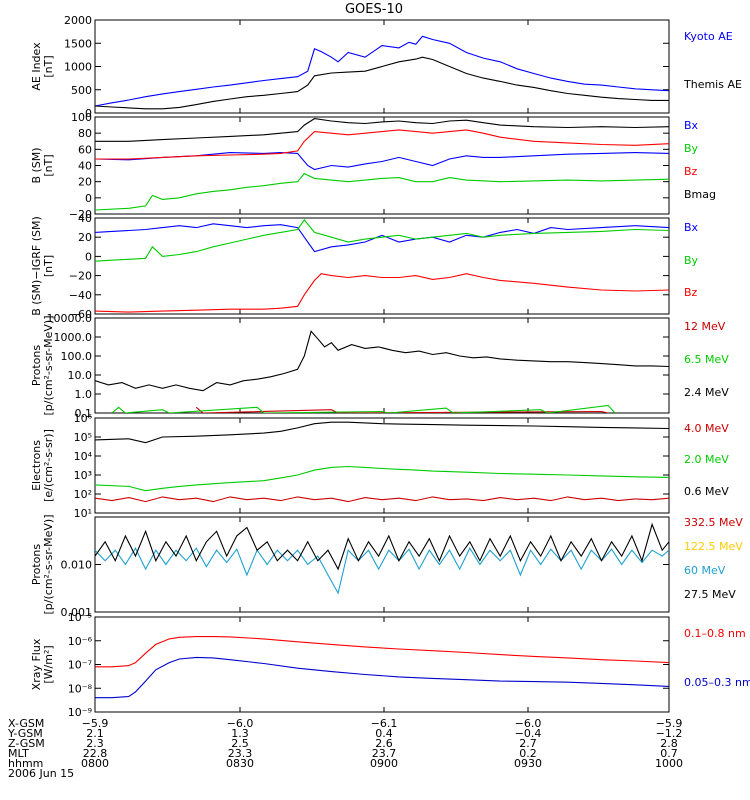 Image resolution: width=750 pixels, height=800 pixels. I want to click on legend-electrons-1: 2.0 MeV, so click(706, 459).